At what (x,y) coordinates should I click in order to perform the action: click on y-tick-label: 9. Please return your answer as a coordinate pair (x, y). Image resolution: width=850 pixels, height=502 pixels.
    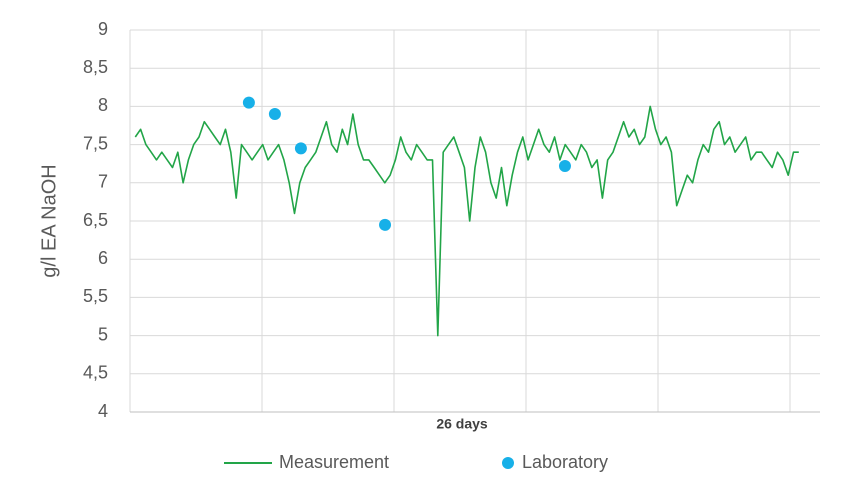
    Looking at the image, I should click on (103, 29).